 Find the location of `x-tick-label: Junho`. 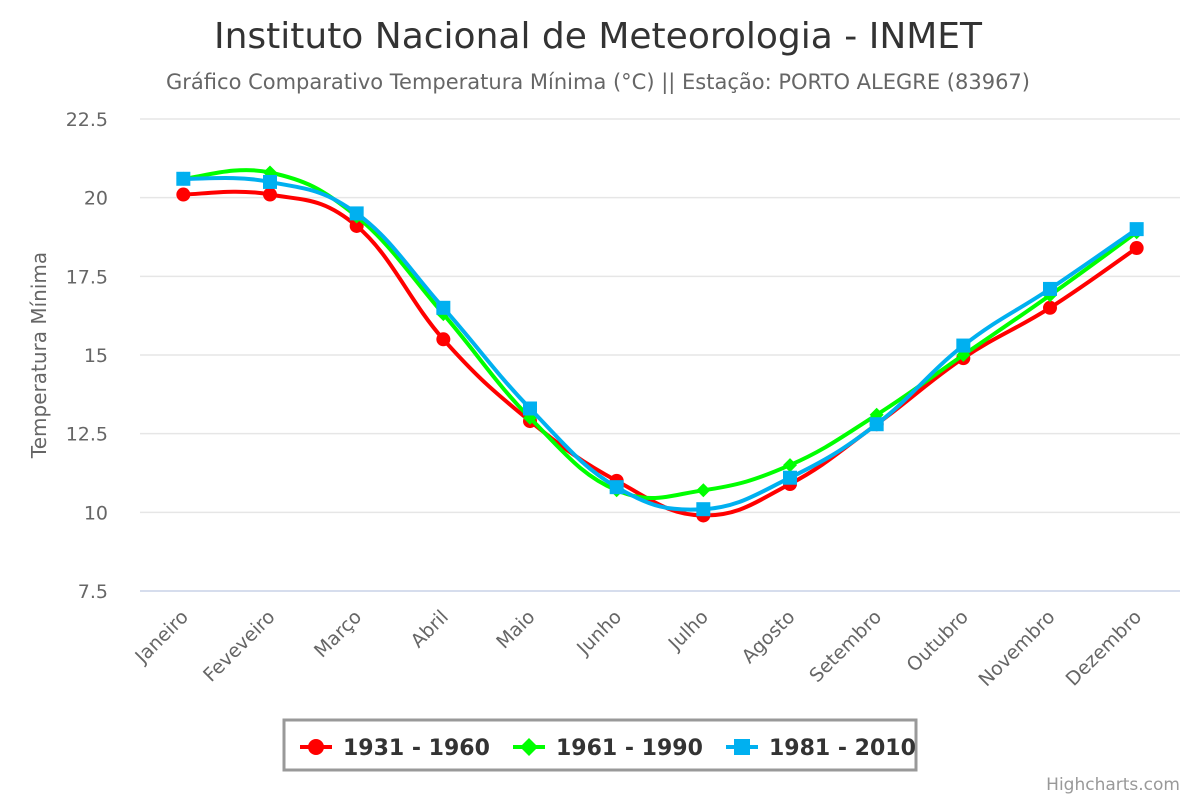

x-tick-label: Junho is located at coordinates (599, 633).